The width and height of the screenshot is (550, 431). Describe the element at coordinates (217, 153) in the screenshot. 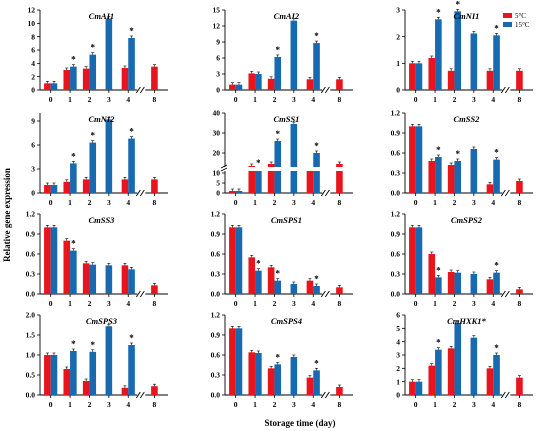

I see `y-tick-label: 20` at that location.